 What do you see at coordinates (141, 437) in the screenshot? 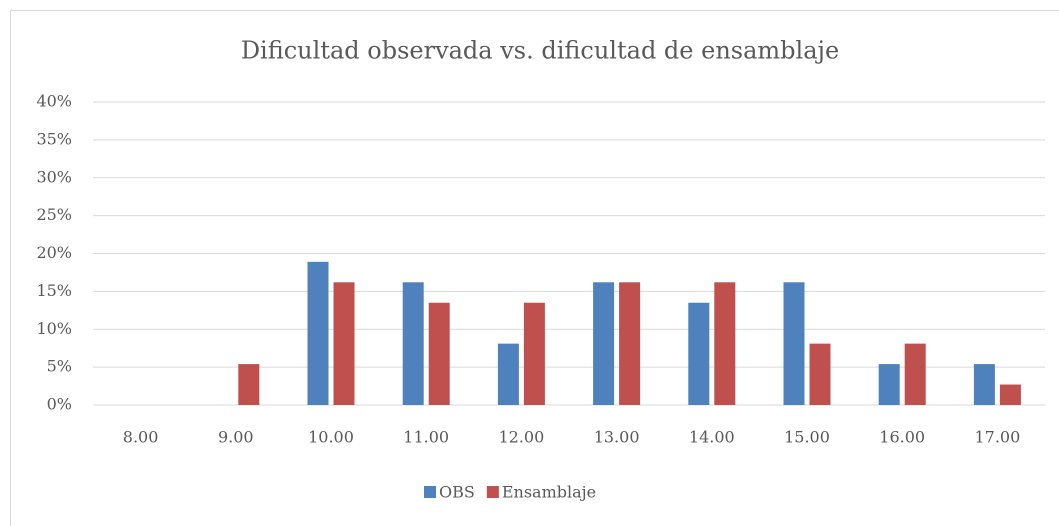
I see `x-tick-label: 8.00` at bounding box center [141, 437].